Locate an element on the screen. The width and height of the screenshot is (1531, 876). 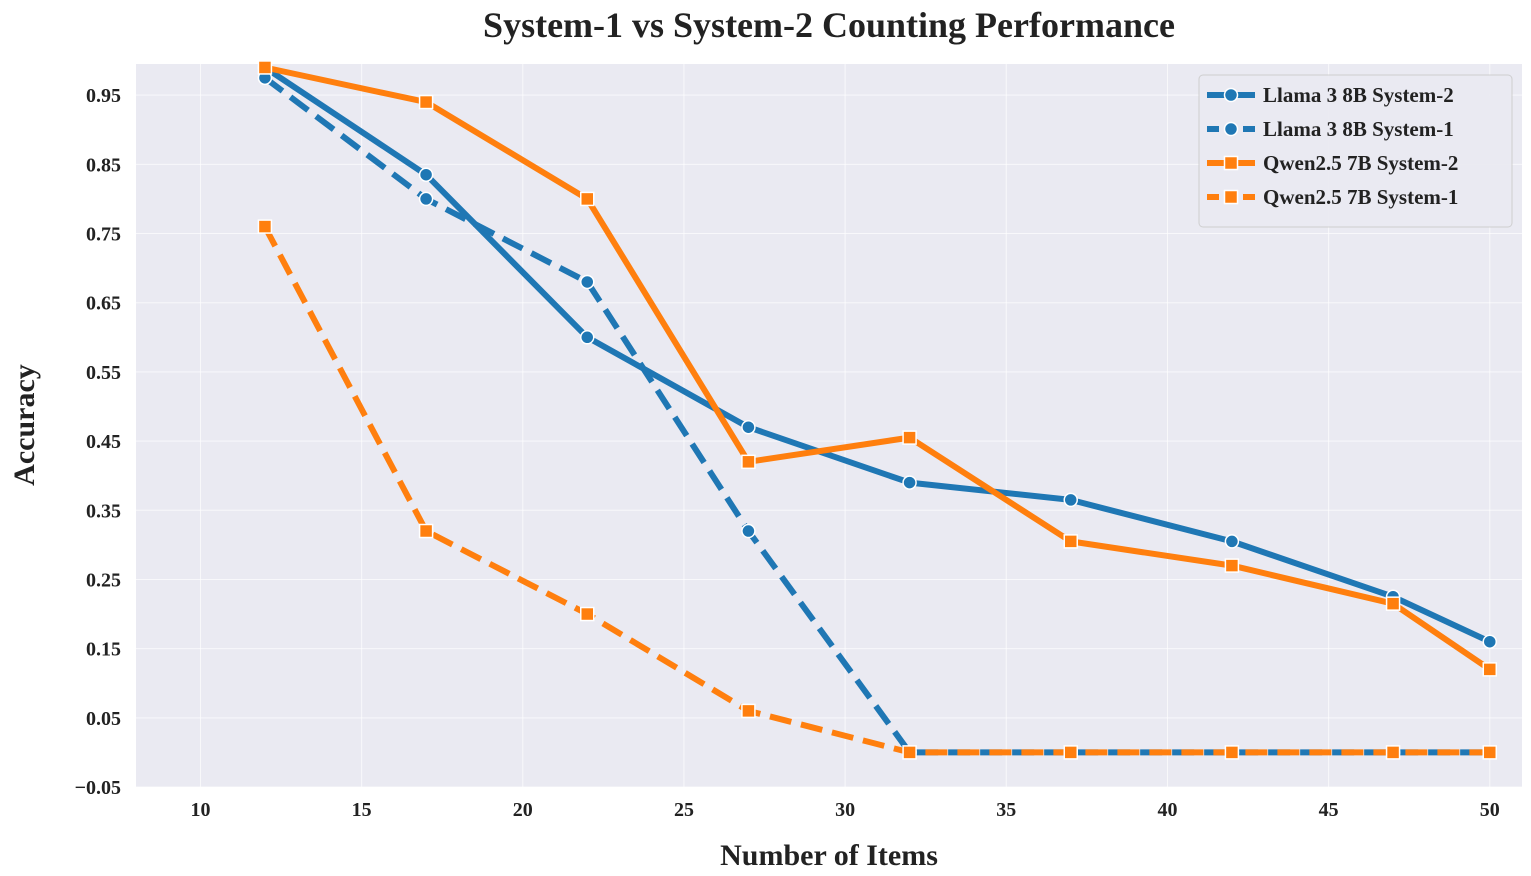
legend-item: Llama 3 8B System-1 is located at coordinates (1330, 129).